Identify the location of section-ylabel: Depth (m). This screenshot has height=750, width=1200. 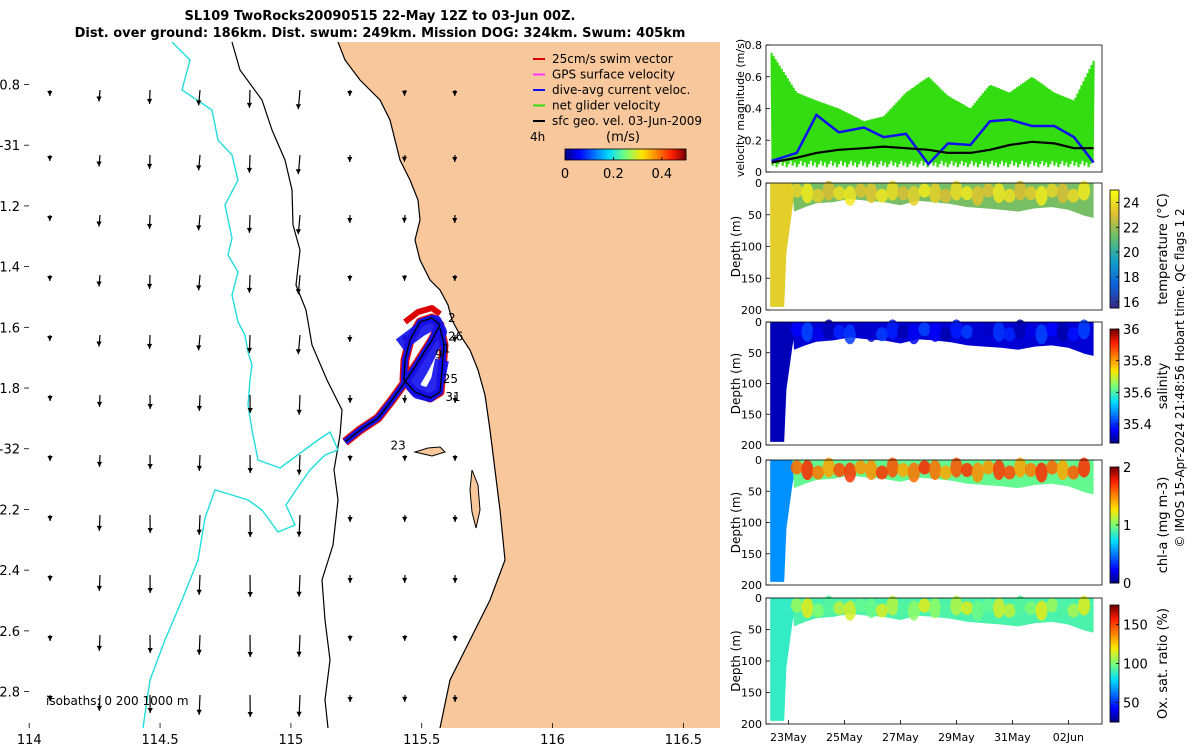
(736, 246).